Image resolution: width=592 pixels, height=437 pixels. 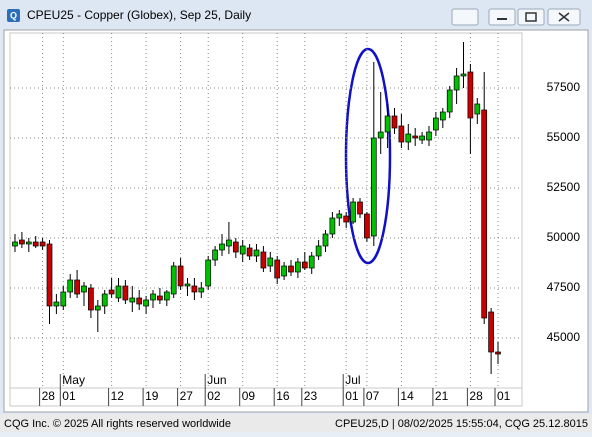 I want to click on x-tick-label: 23, so click(x=311, y=396).